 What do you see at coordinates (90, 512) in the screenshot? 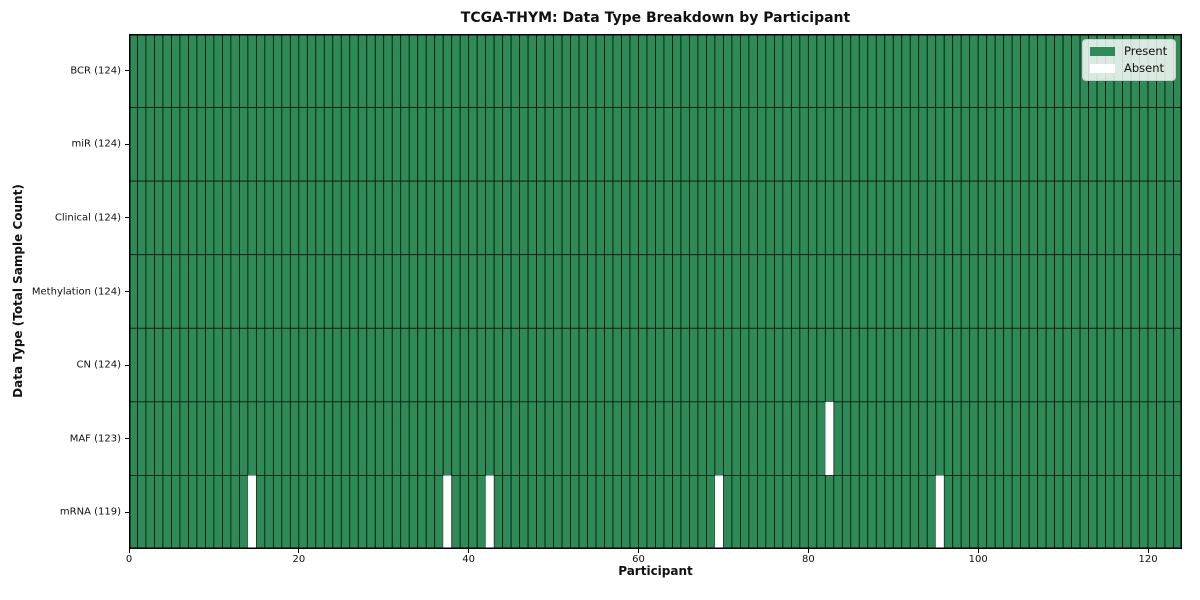
I see `y-tick-label: mRNA (119)` at bounding box center [90, 512].